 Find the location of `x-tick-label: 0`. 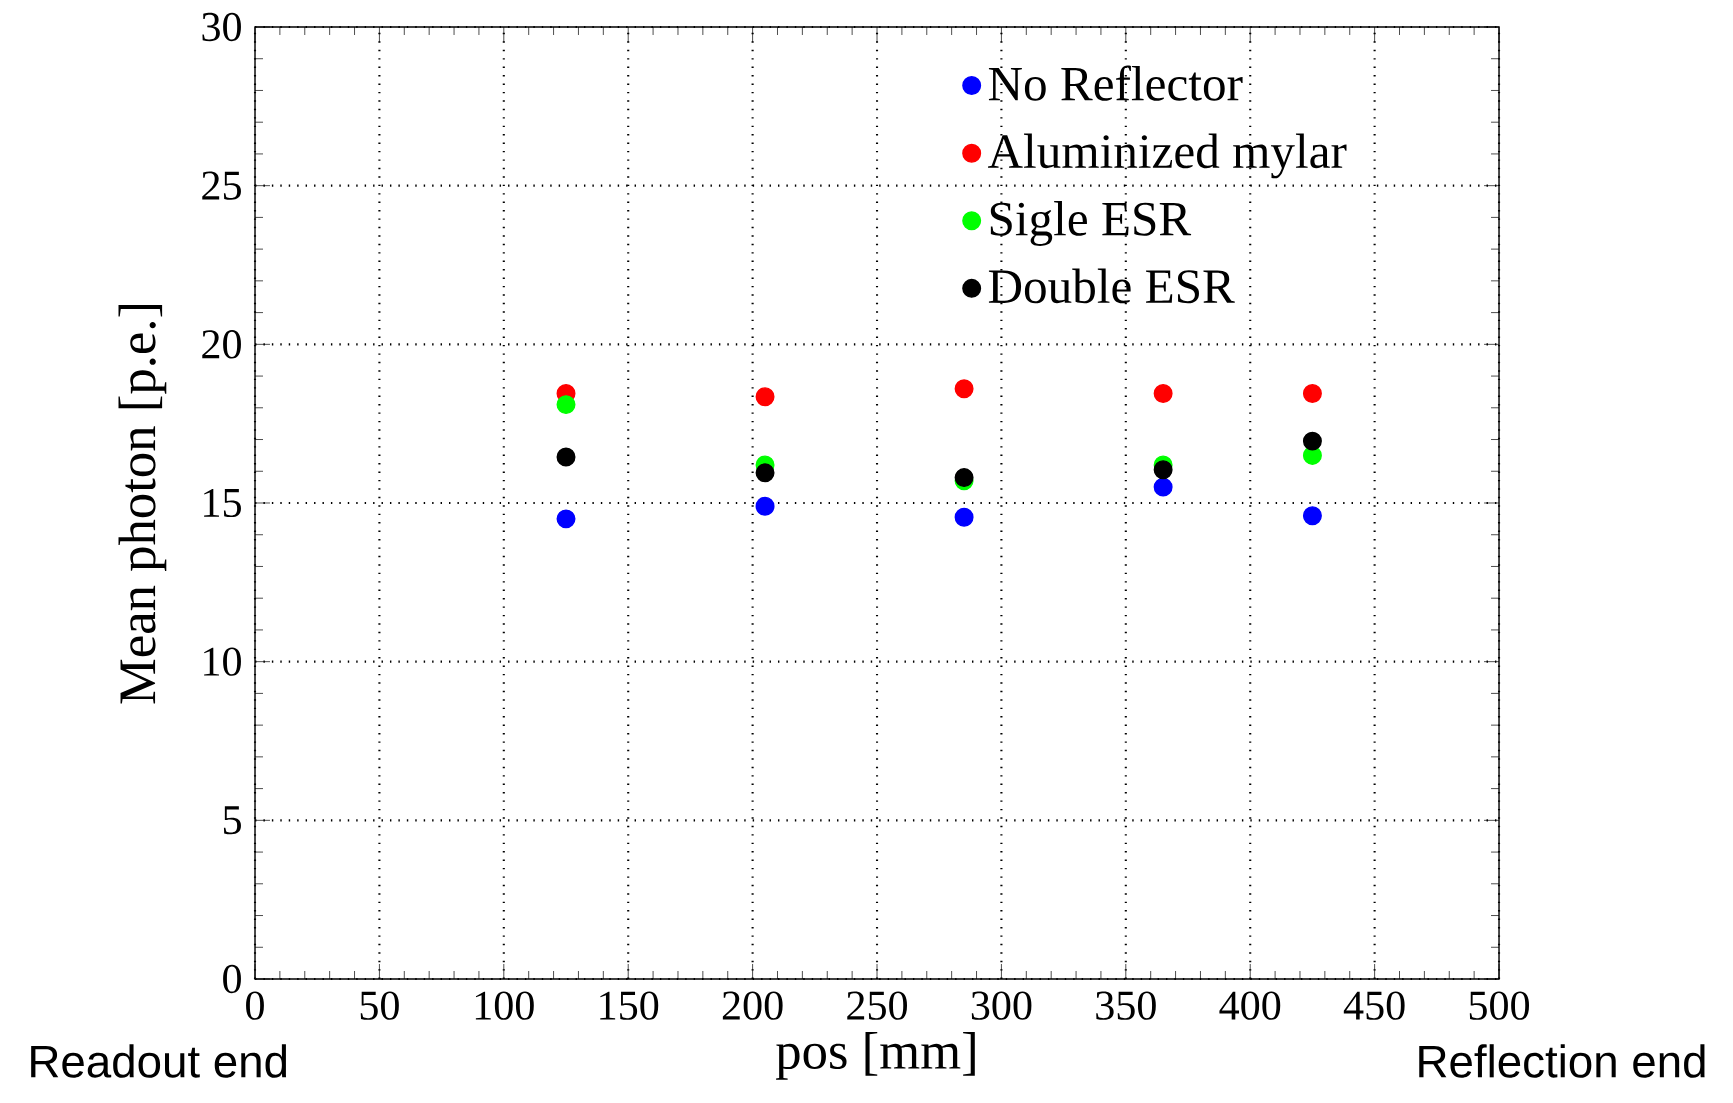

x-tick-label: 0 is located at coordinates (255, 1005).